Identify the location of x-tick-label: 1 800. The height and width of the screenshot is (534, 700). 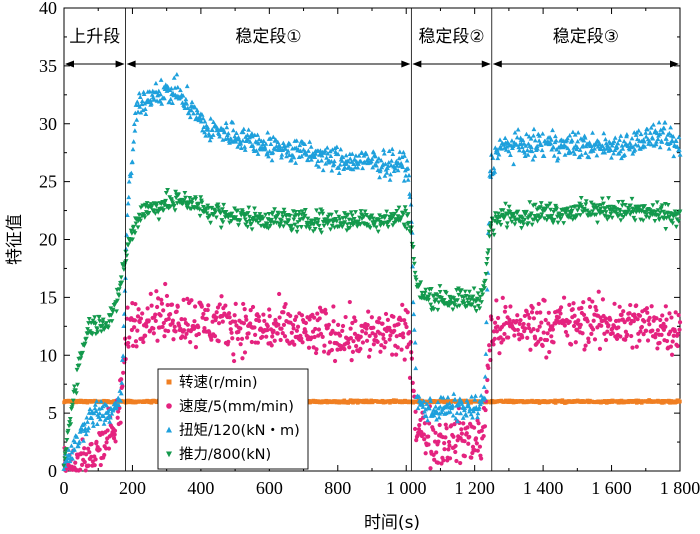
(680, 488).